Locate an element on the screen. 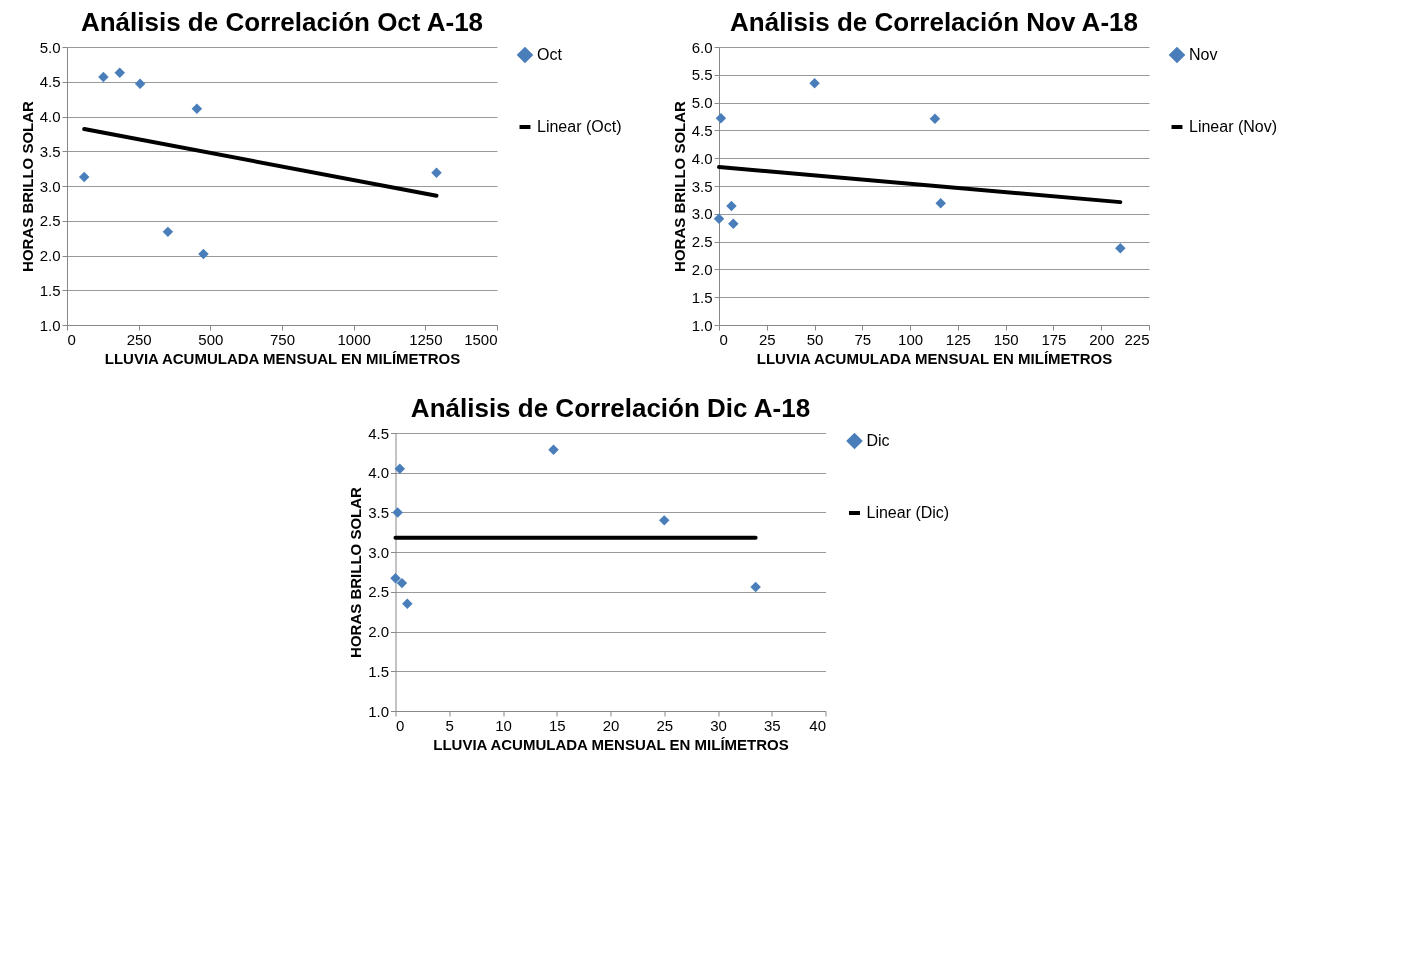  x-tick-label: 15 is located at coordinates (557, 725).